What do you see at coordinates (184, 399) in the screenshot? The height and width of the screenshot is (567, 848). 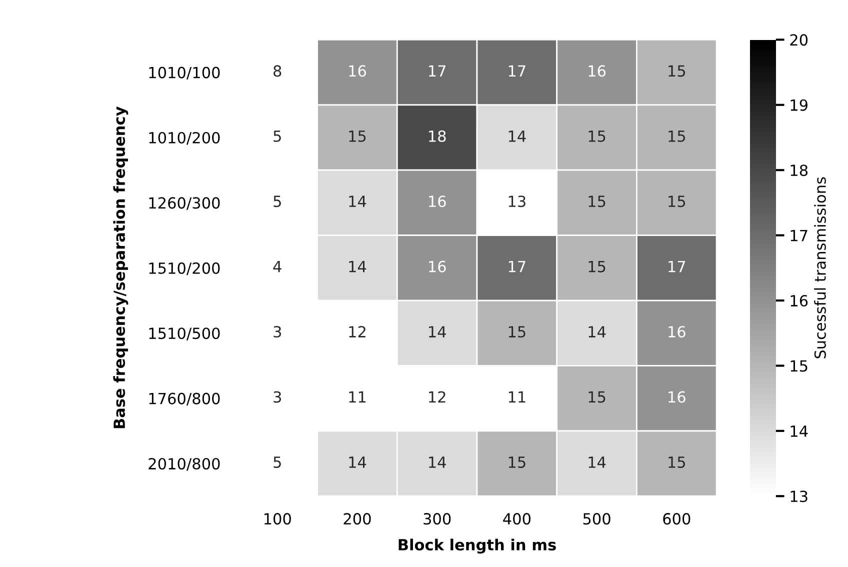 I see `y-tick-label: 1760/800` at bounding box center [184, 399].